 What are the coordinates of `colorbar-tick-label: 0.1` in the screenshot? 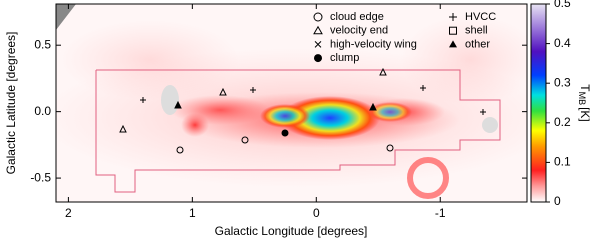 It's located at (562, 162).